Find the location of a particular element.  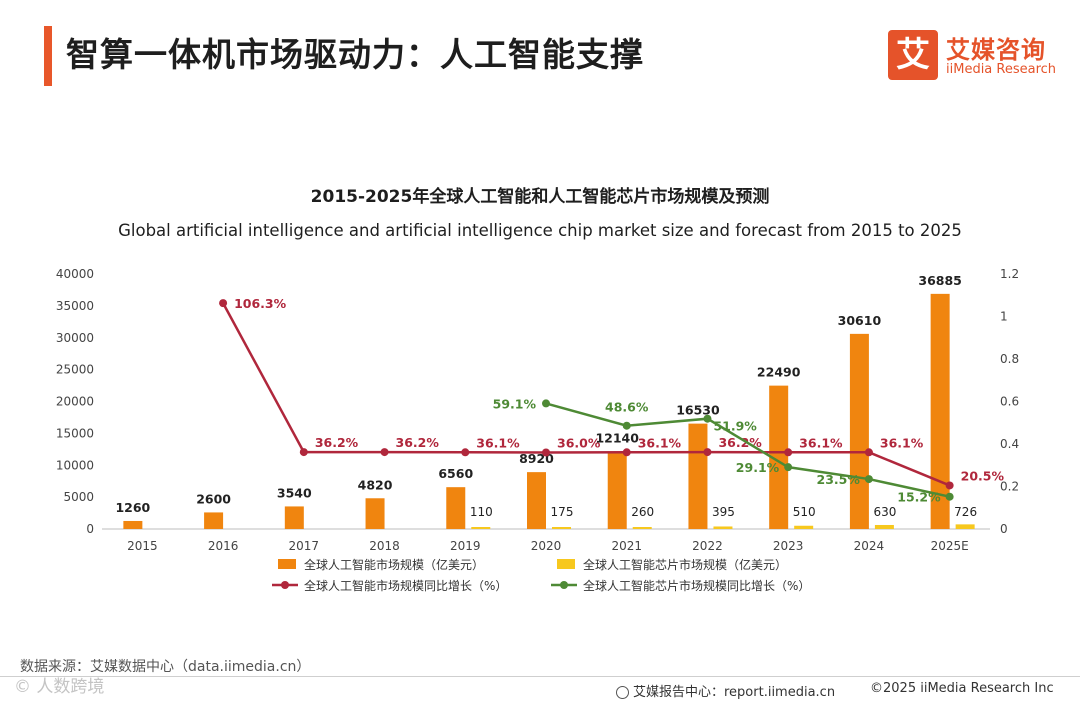

y-left-tick-label: 25000 is located at coordinates (75, 370).